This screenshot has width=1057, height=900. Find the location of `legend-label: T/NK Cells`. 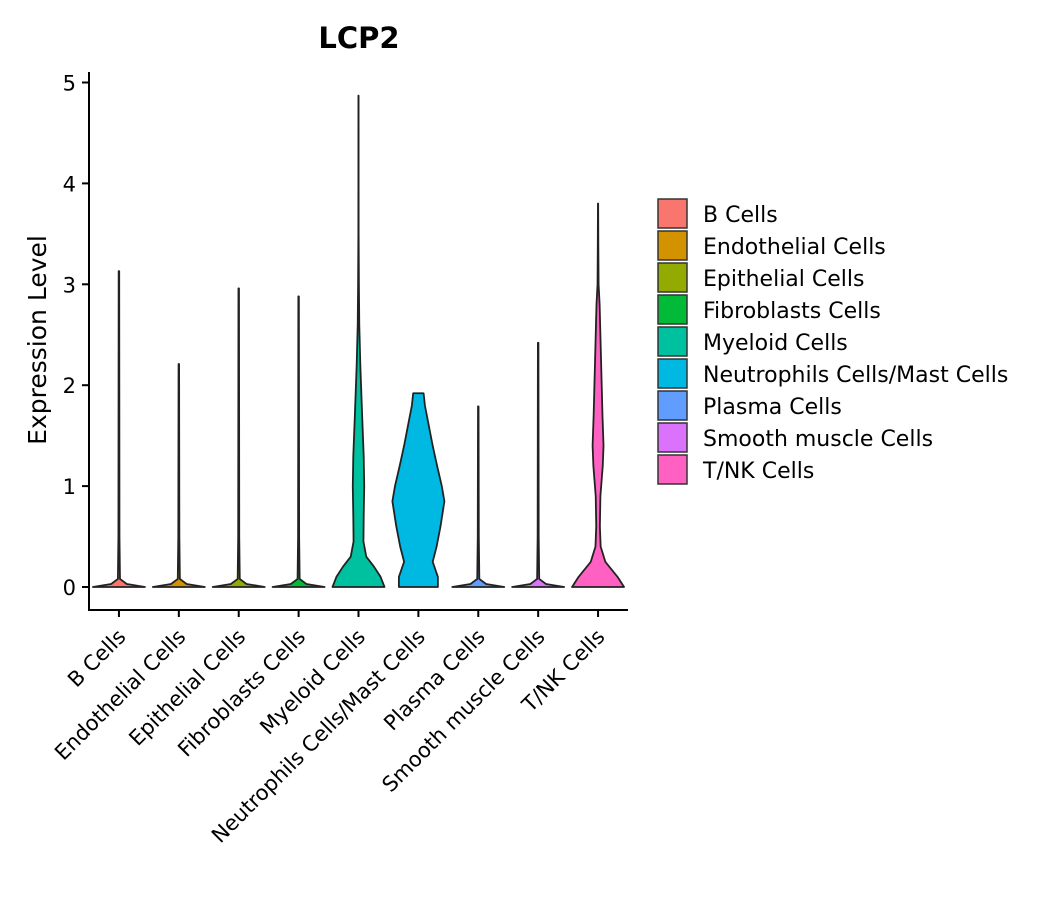

legend-label: T/NK Cells is located at coordinates (758, 471).